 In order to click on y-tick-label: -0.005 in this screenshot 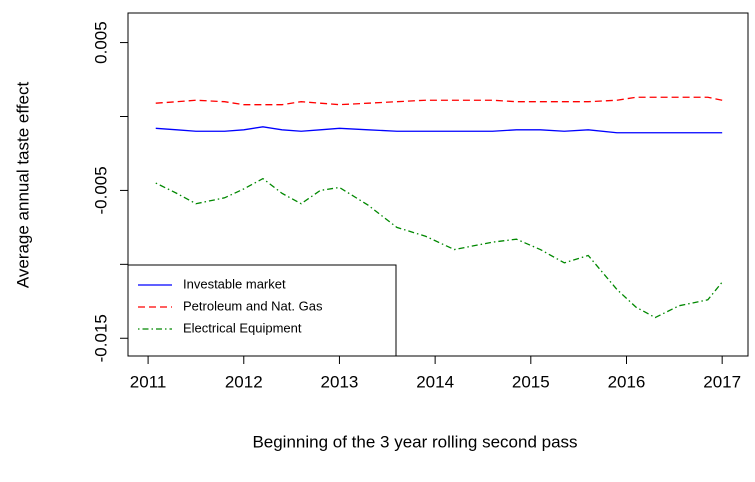, I will do `click(100, 190)`.